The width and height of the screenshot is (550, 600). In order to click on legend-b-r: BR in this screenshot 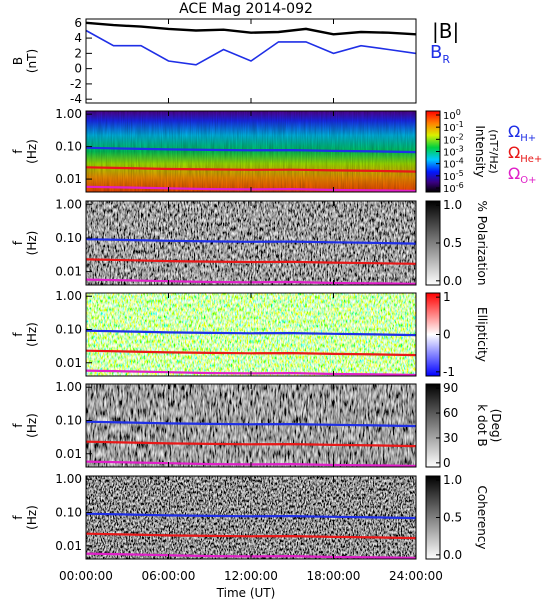, I will do `click(440, 54)`.